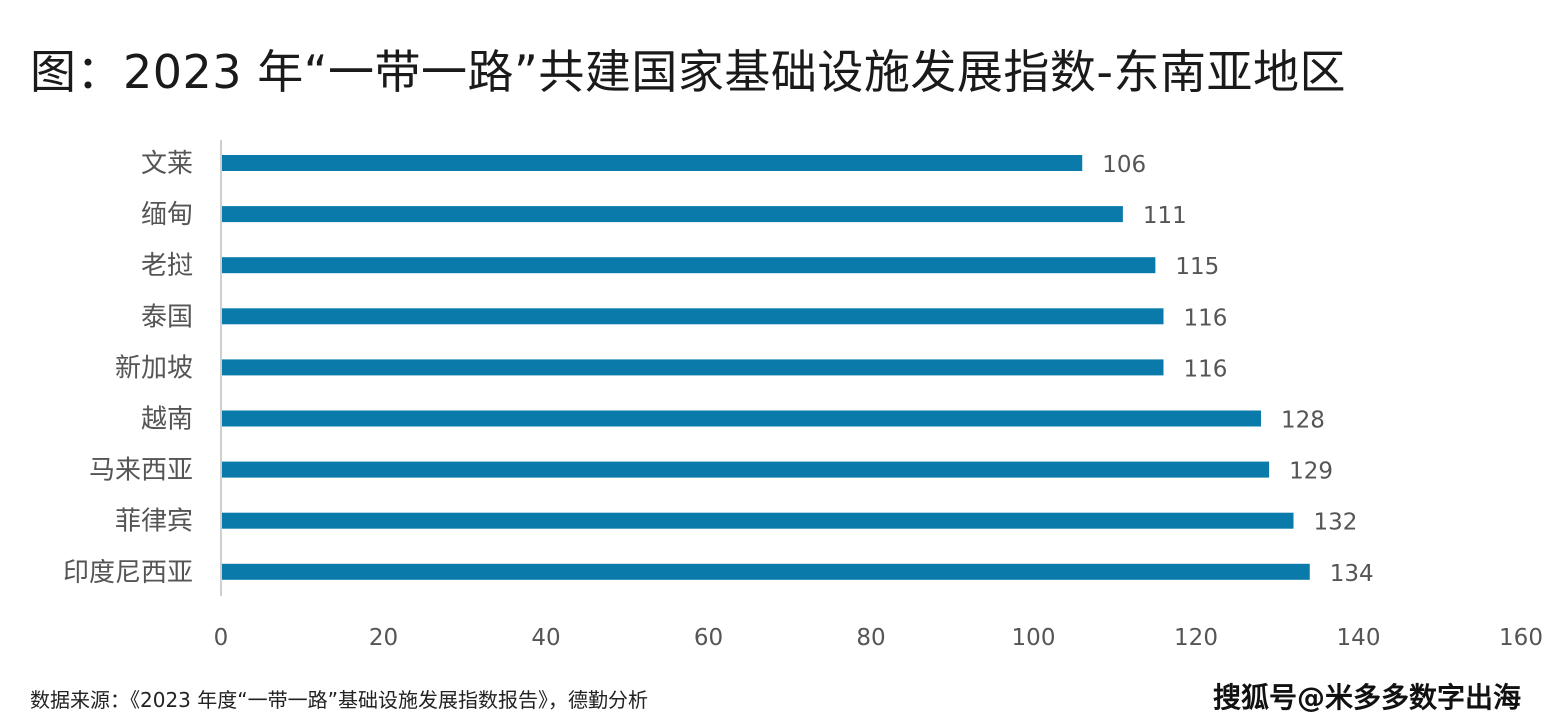  Describe the element at coordinates (167, 266) in the screenshot. I see `category-label: 老挝` at that location.